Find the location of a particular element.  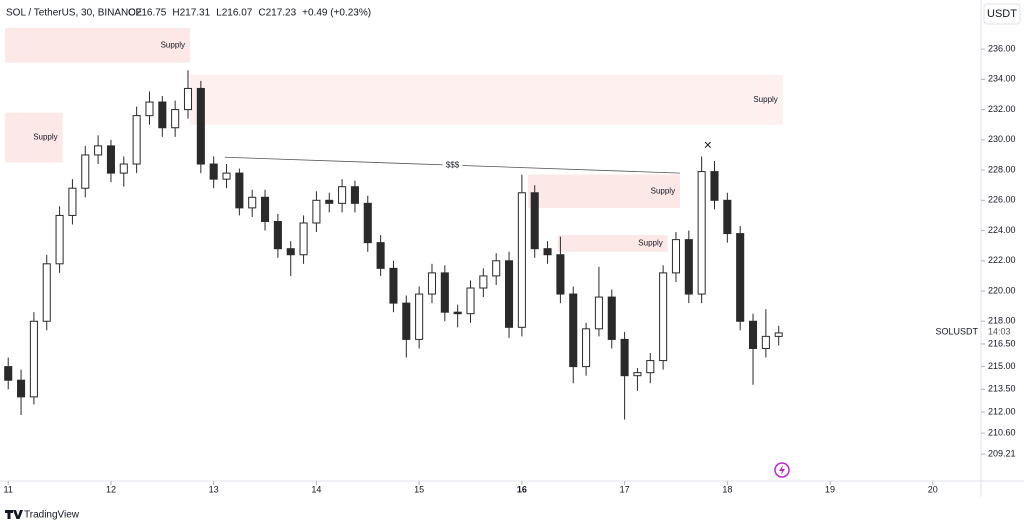

alert-icon is located at coordinates (782, 470).